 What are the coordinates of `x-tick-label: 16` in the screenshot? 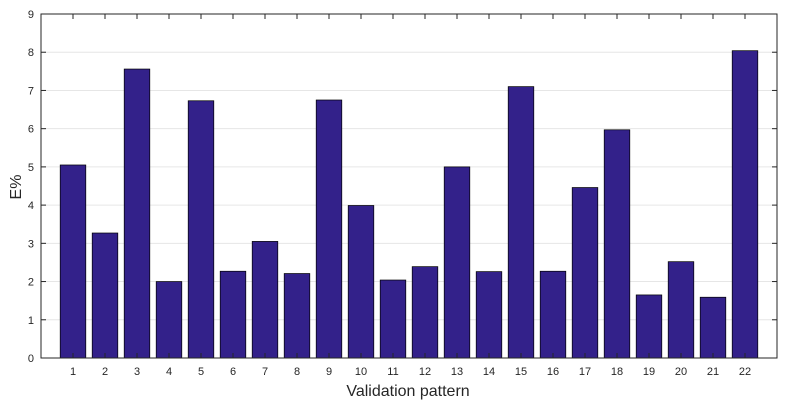 It's located at (553, 372).